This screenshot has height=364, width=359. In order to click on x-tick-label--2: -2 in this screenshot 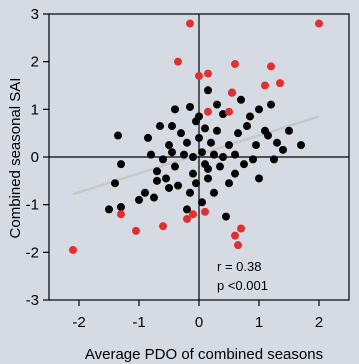, I will do `click(78, 322)`.